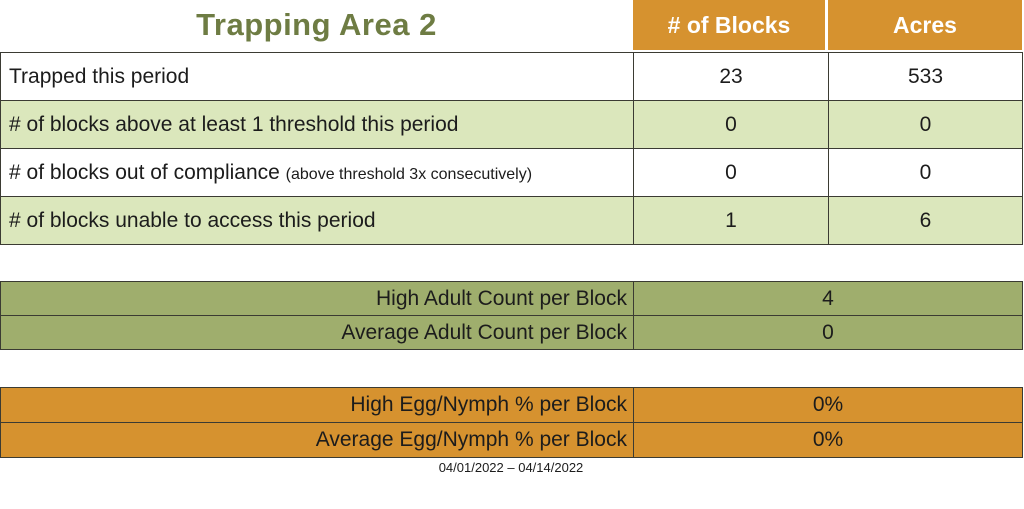 This screenshot has height=509, width=1024. What do you see at coordinates (317, 440) in the screenshot?
I see `row-label: Average Egg/Nymph % per Block` at bounding box center [317, 440].